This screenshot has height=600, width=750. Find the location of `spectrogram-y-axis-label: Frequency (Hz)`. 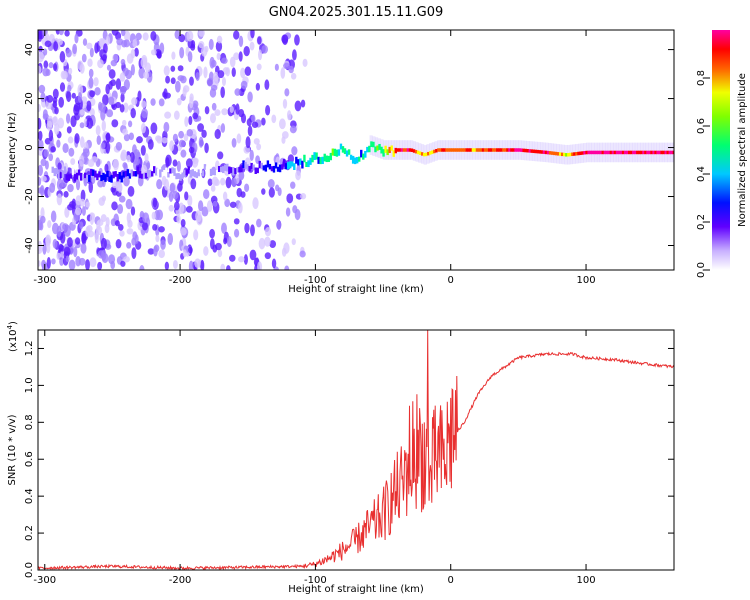

spectrogram-y-axis-label: Frequency (Hz) is located at coordinates (12, 150).